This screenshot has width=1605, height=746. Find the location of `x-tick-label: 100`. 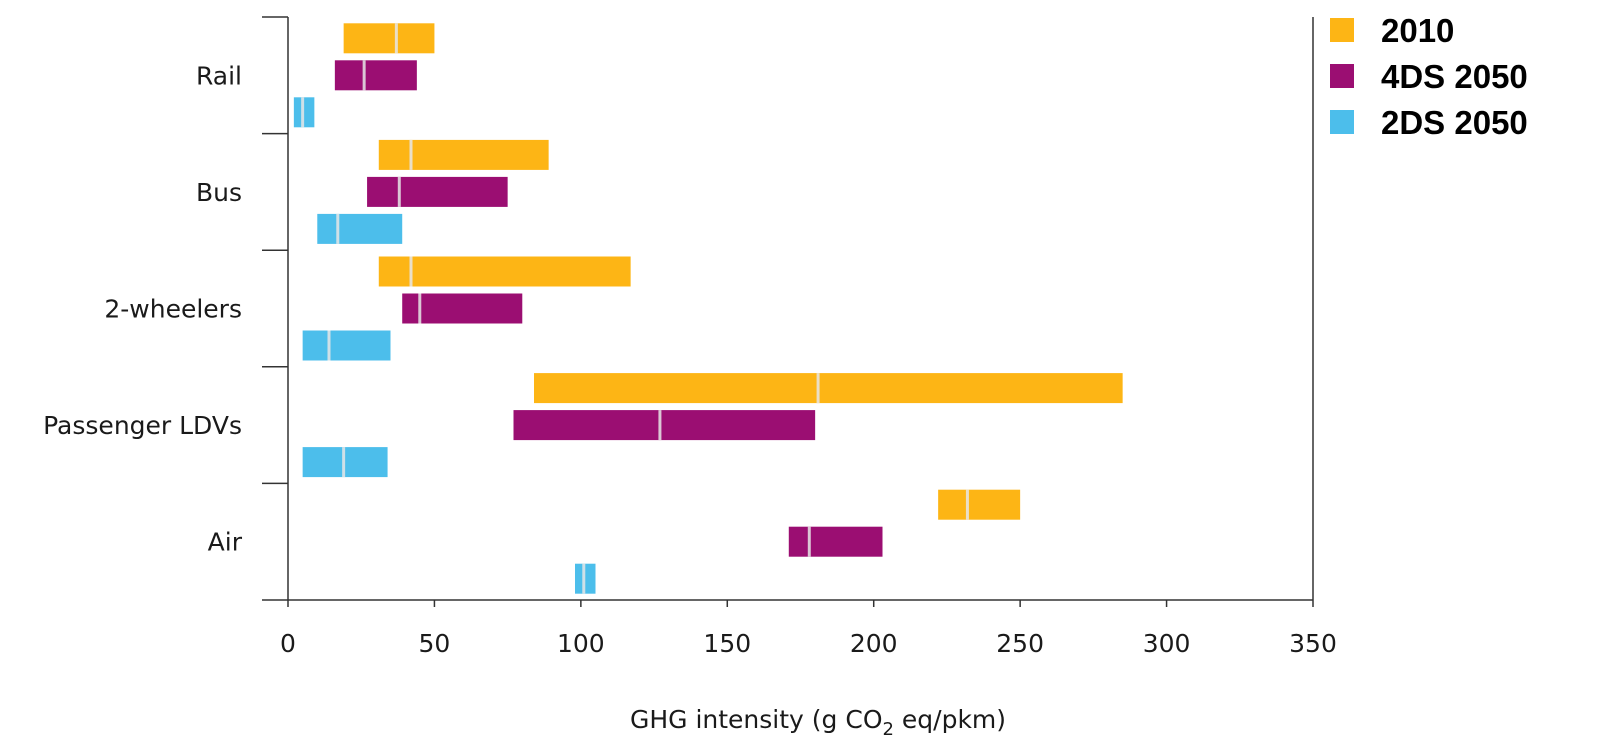

x-tick-label: 100 is located at coordinates (581, 643).